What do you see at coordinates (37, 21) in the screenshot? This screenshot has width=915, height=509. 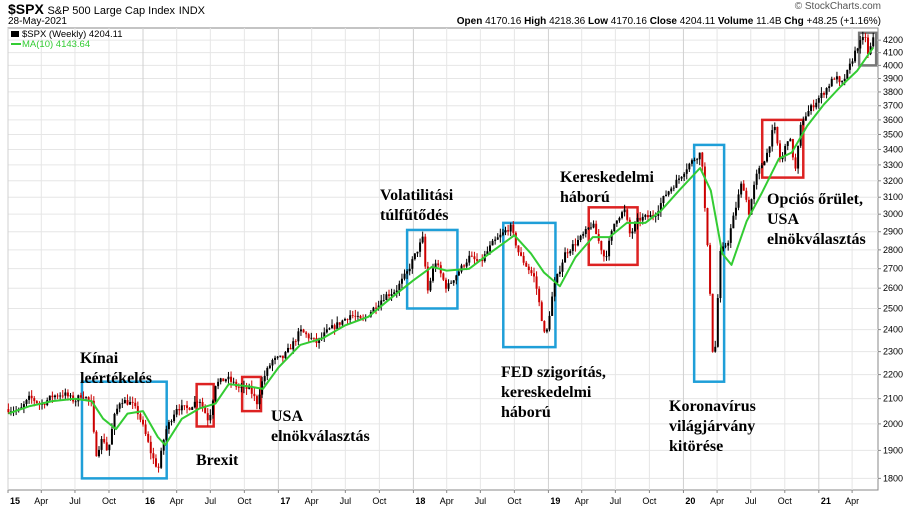 I see `chart-date: 28-May-2021` at bounding box center [37, 21].